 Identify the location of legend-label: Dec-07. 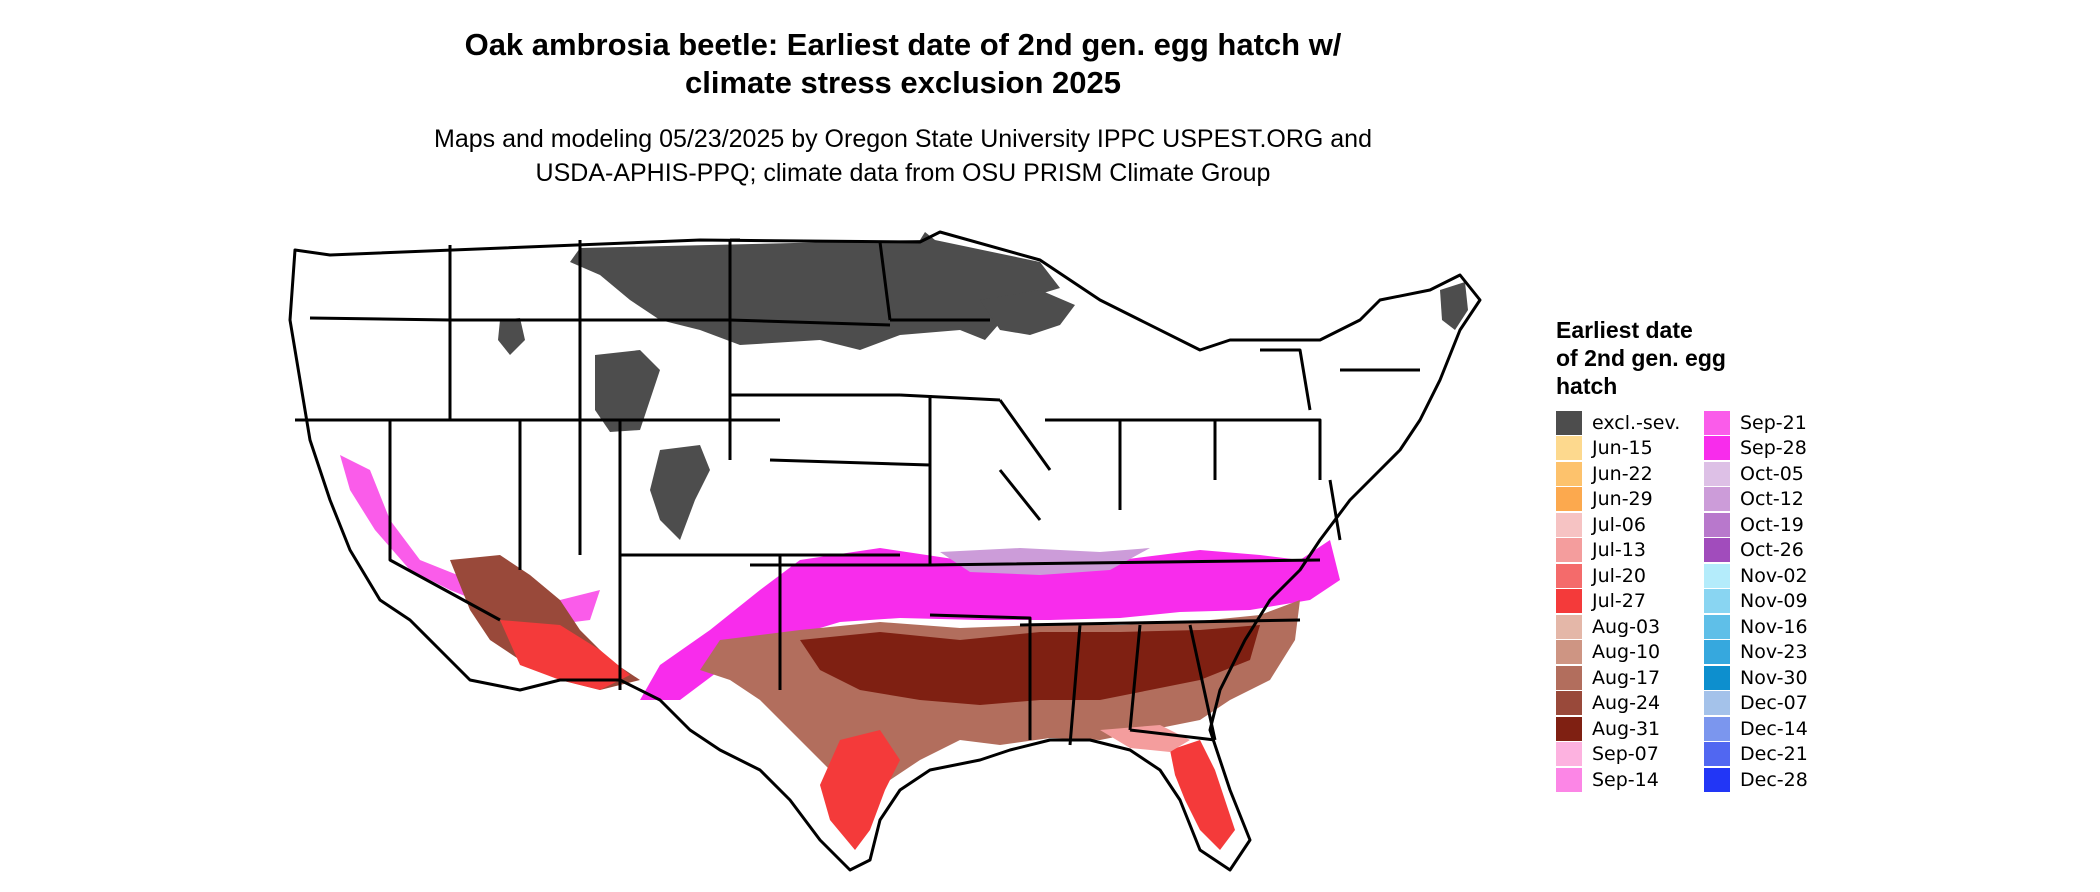
(1774, 703).